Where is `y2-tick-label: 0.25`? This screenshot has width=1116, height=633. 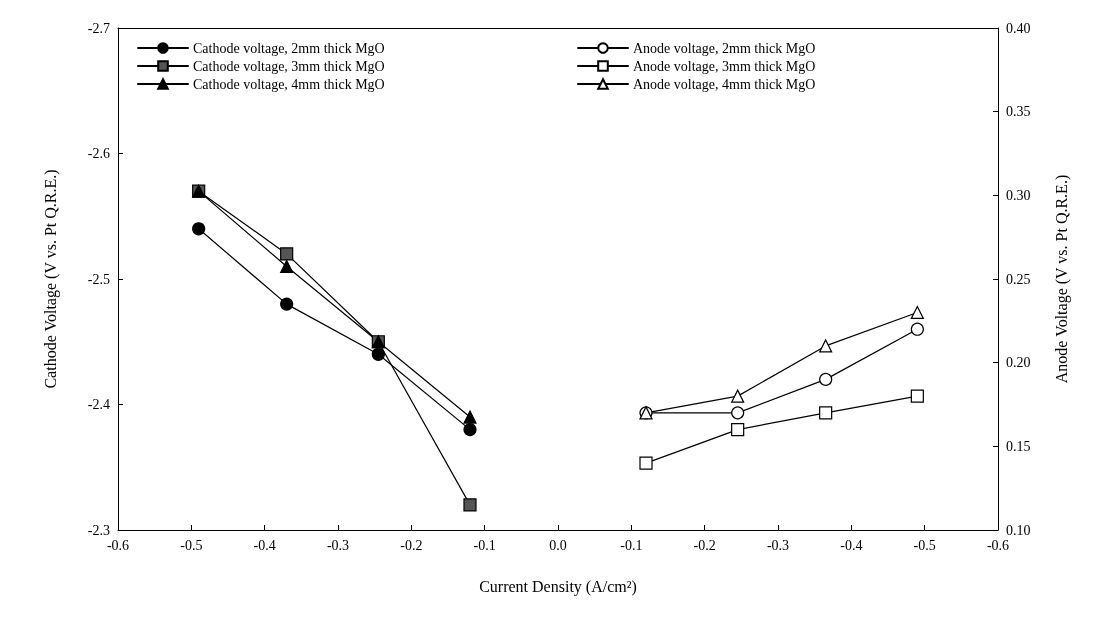
y2-tick-label: 0.25 is located at coordinates (1018, 279).